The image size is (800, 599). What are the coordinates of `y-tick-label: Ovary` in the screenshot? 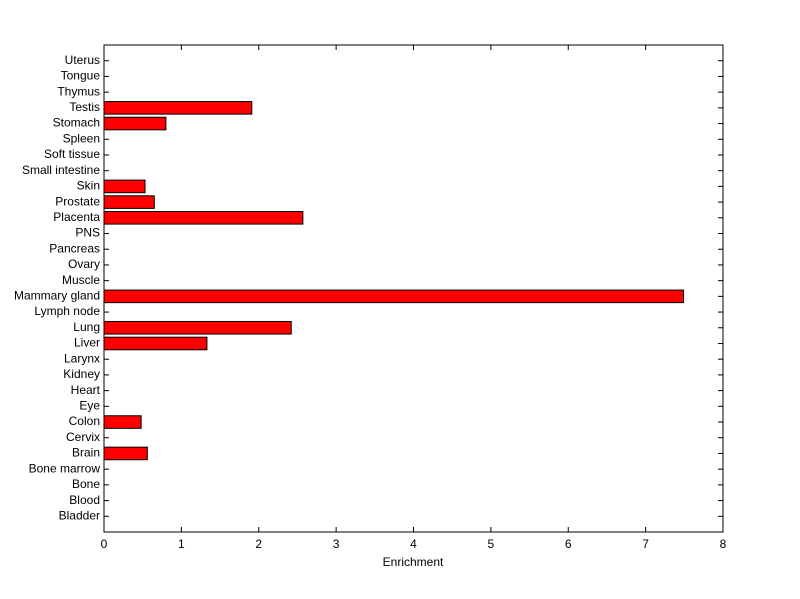 It's located at (84, 264).